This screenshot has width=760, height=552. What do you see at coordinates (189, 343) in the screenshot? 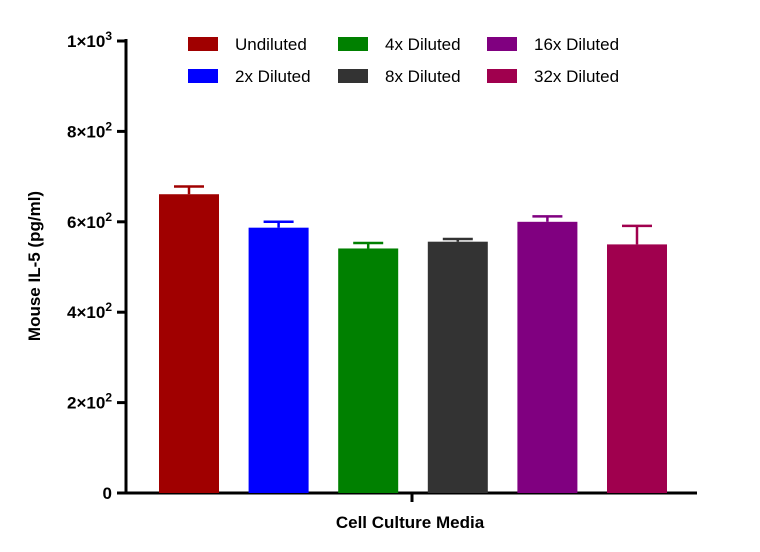
I see `bar-undiluted` at bounding box center [189, 343].